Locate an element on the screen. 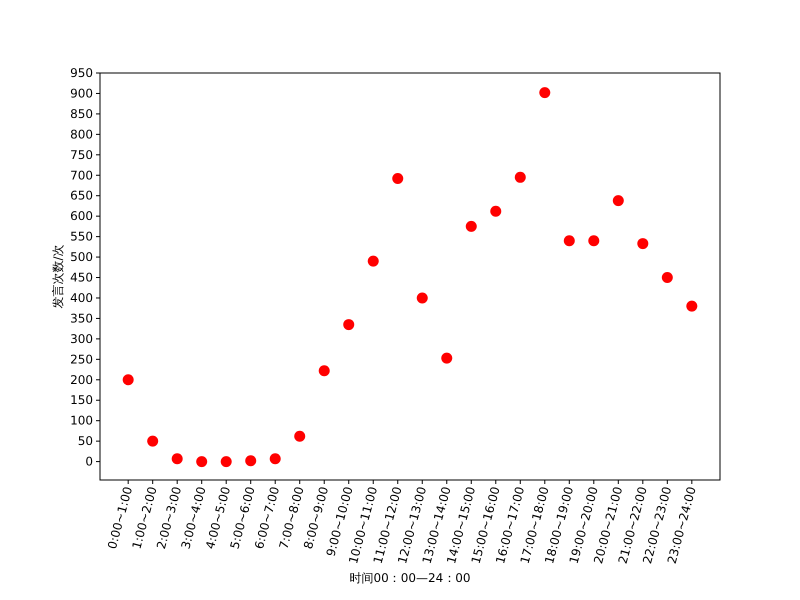  y-axis-title: 发言次数/次 is located at coordinates (58, 276).